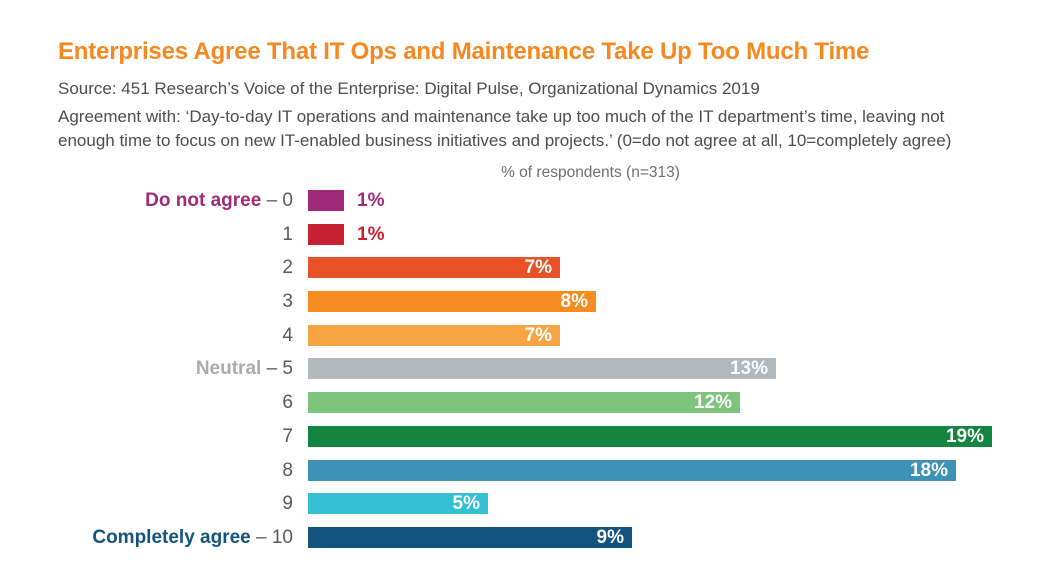  I want to click on category-number: – 5, so click(279, 369).